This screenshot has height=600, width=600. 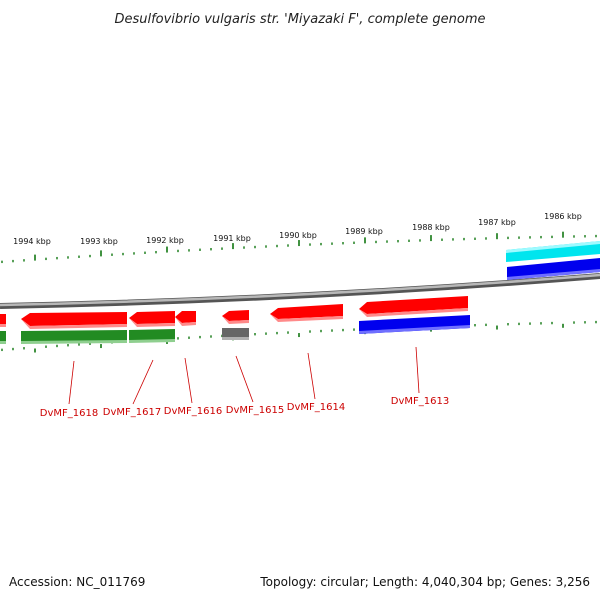 I want to click on tick-label-1987: 1987 kbp, so click(x=497, y=222).